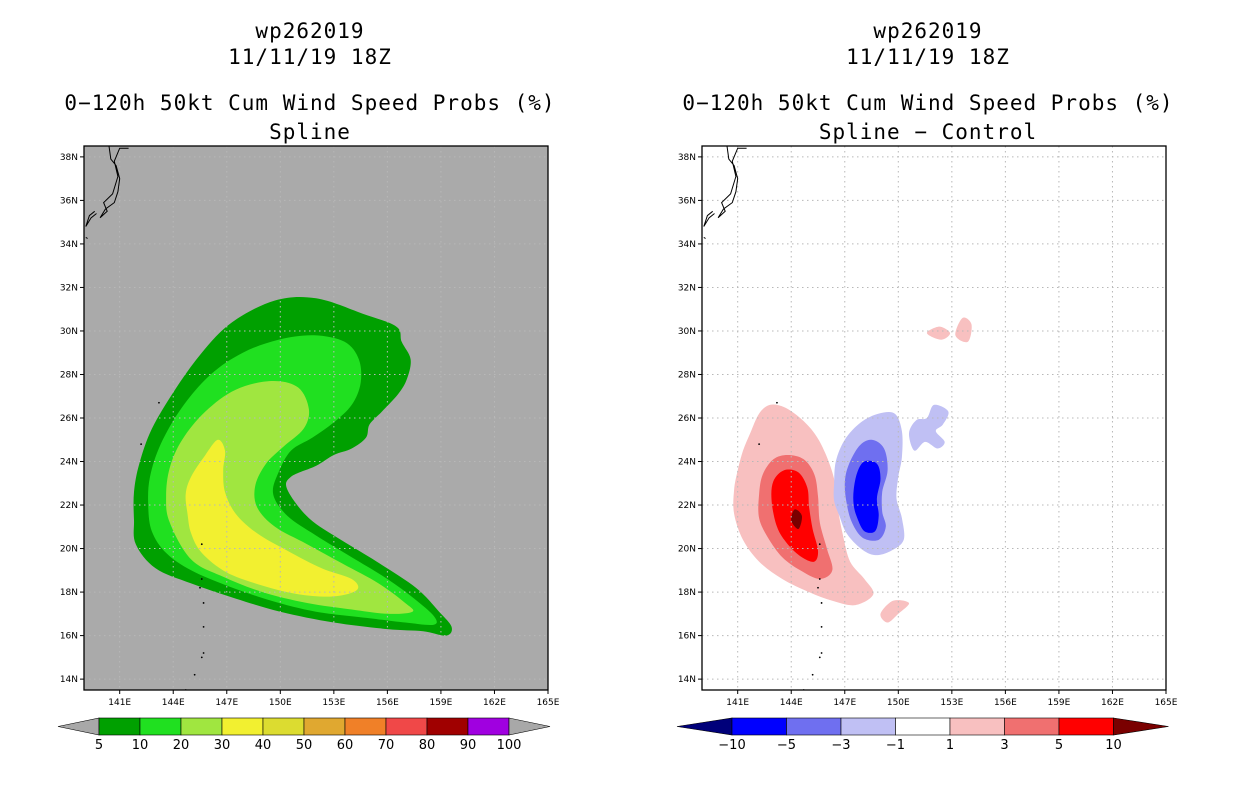  Describe the element at coordinates (69, 245) in the screenshot. I see `left-y-tick-label: 34N` at that location.